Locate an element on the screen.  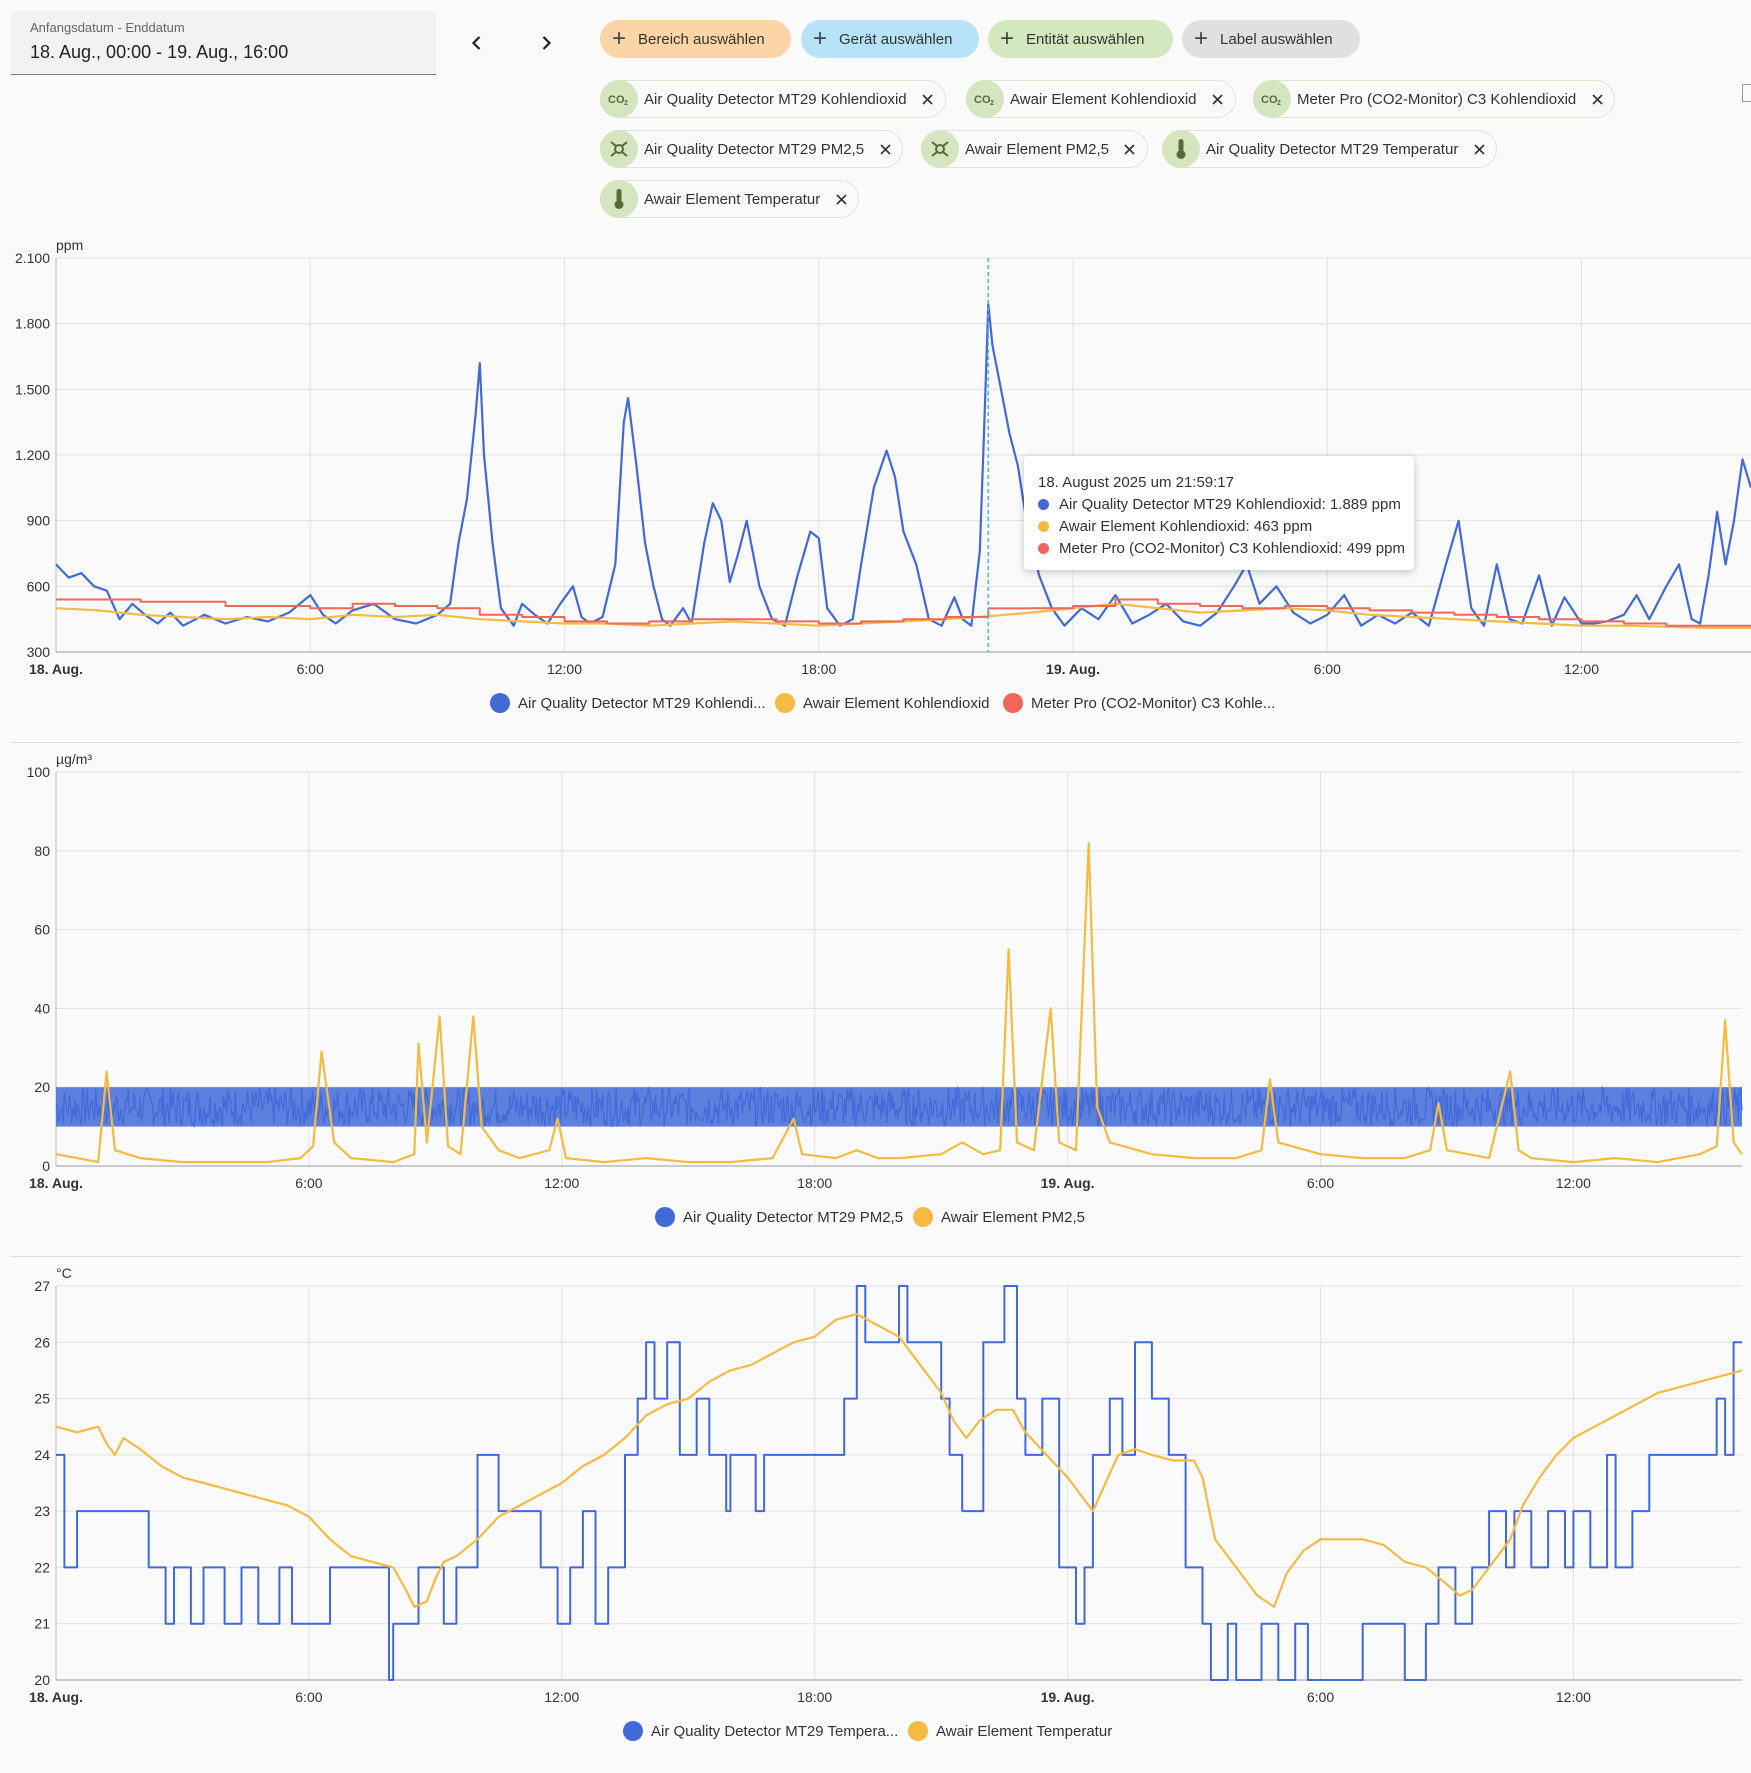
legend-label: Air Quality Detector MT29 PM2,5 is located at coordinates (793, 1217).